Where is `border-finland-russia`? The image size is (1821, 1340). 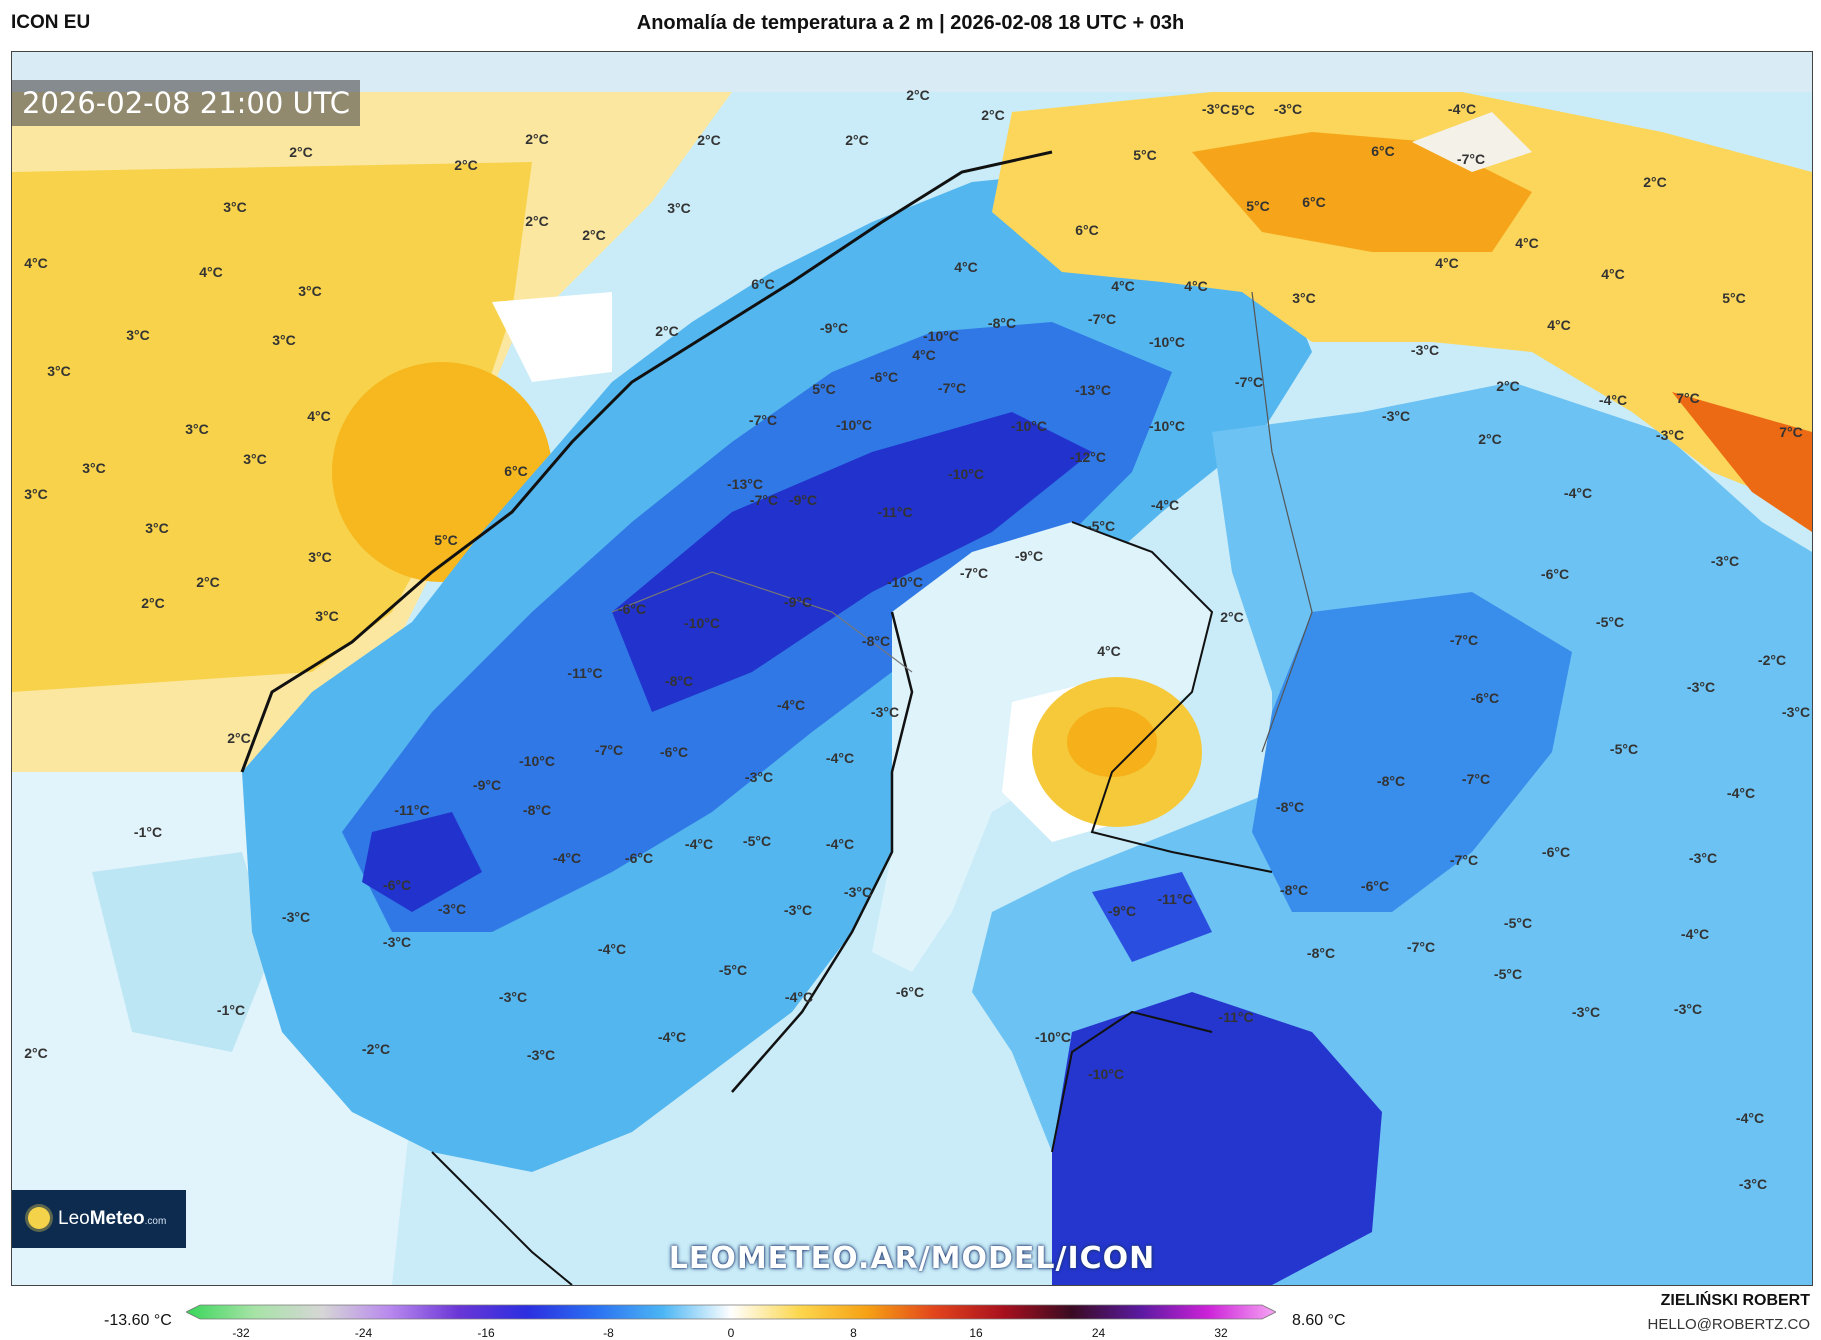 border-finland-russia is located at coordinates (1282, 522).